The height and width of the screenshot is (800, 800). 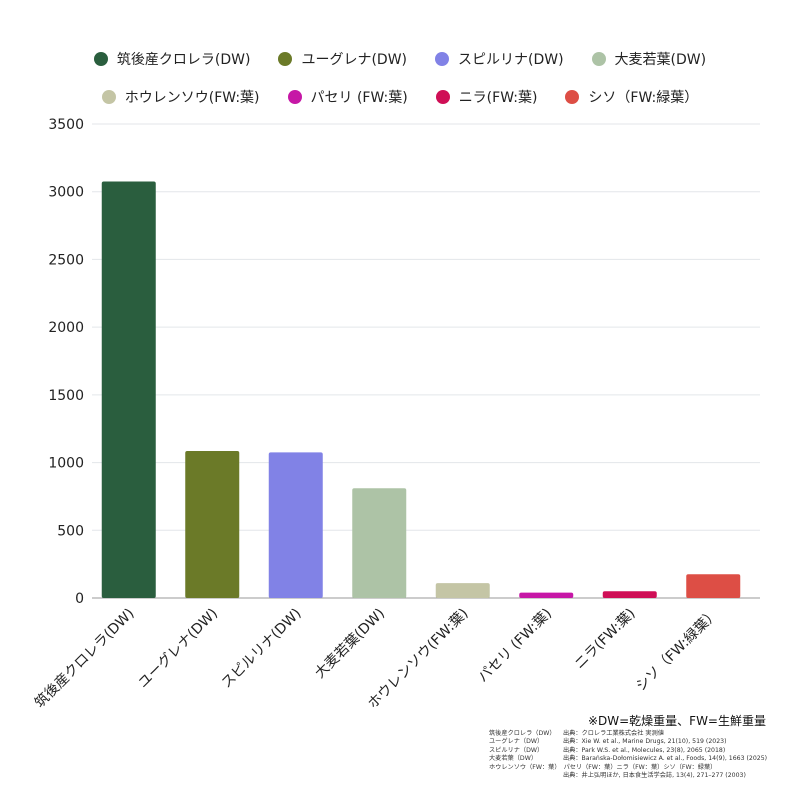 What do you see at coordinates (79, 599) in the screenshot?
I see `y-tick-label: 0` at bounding box center [79, 599].